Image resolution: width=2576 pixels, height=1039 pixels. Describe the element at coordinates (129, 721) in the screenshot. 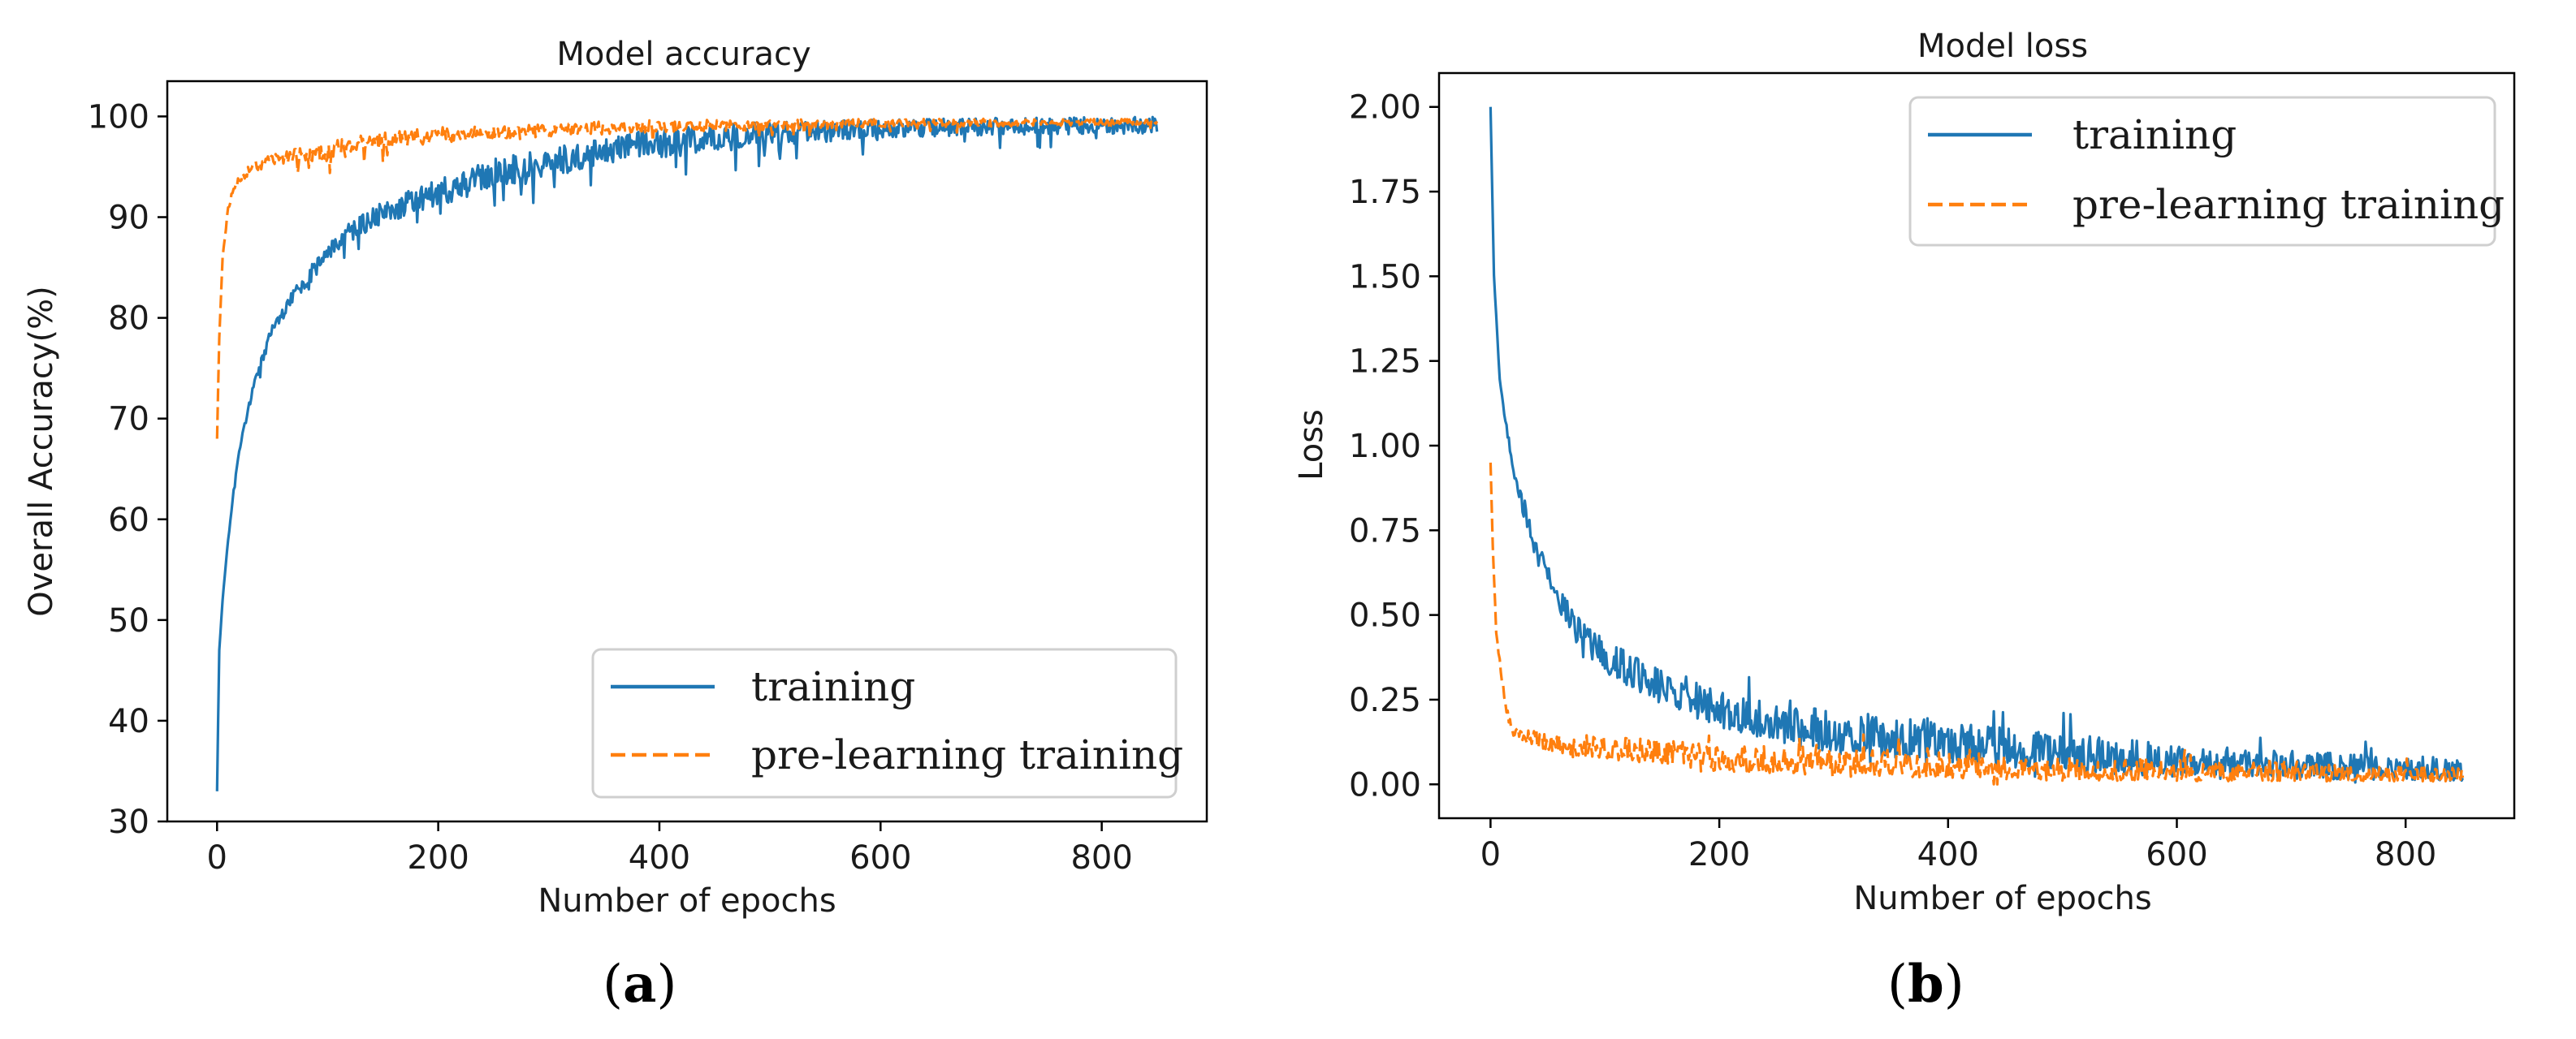

I see `accuracy-y-tick-label: 40` at that location.